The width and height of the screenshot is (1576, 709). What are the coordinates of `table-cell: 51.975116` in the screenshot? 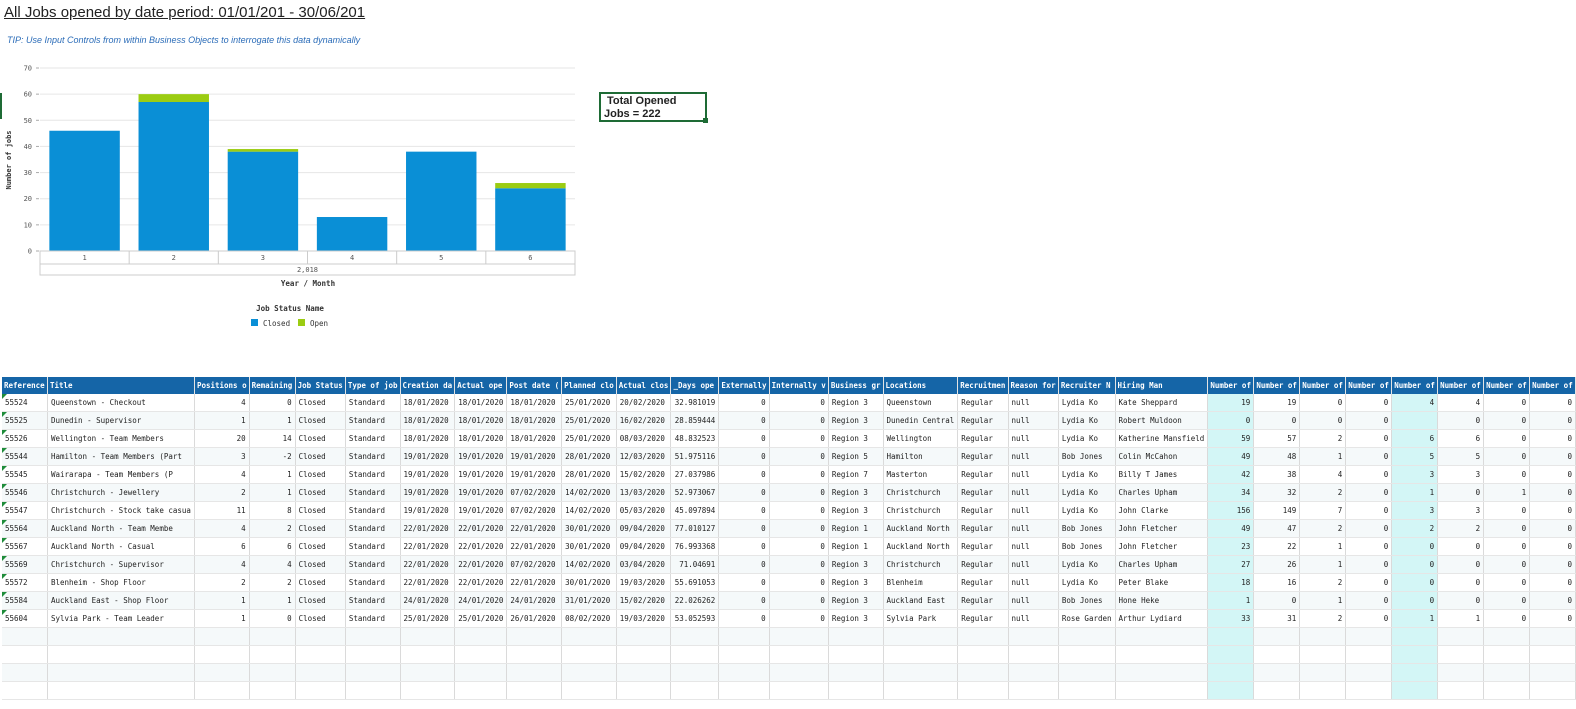 It's located at (695, 456).